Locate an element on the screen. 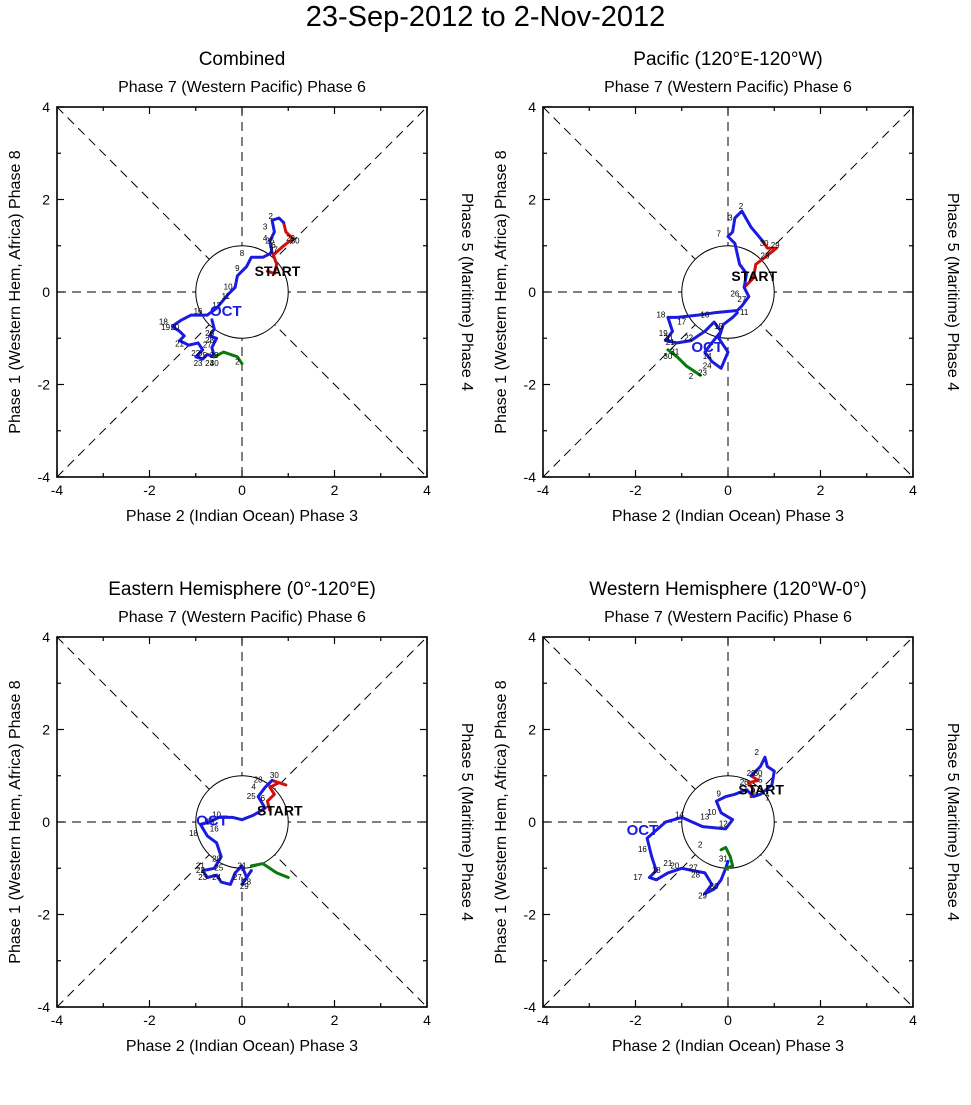 The image size is (971, 1105). day-label: 14 is located at coordinates (679, 814).